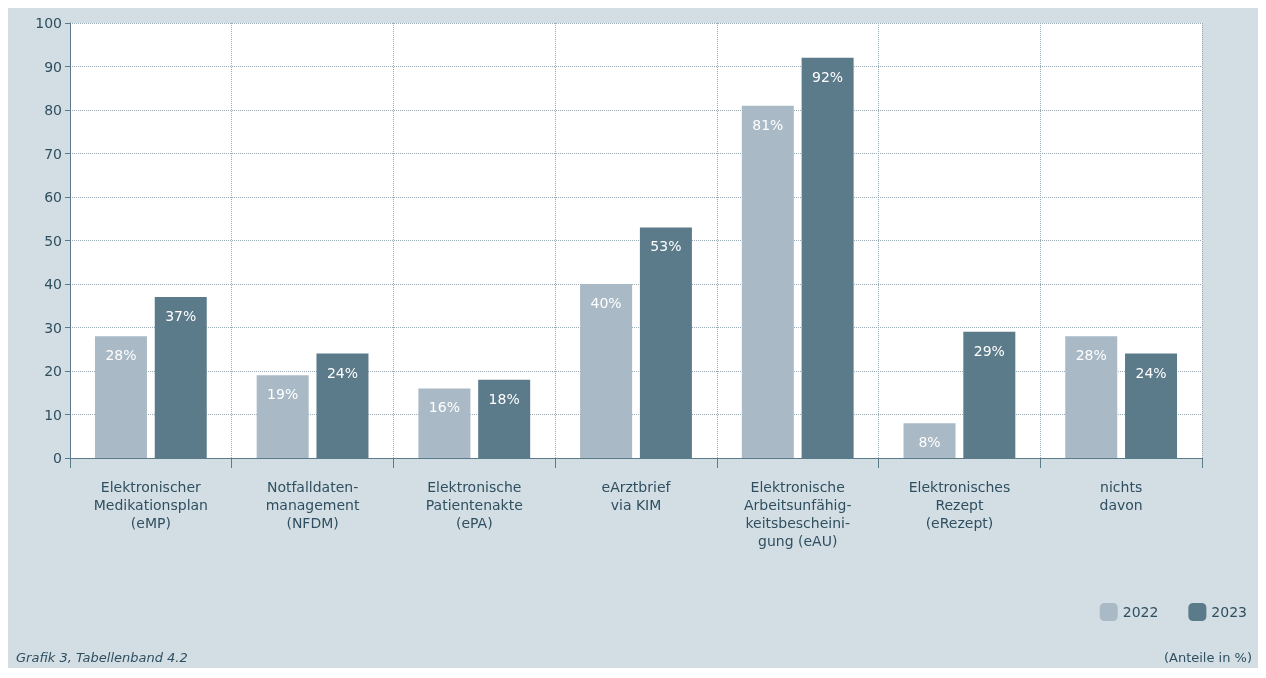  What do you see at coordinates (768, 124) in the screenshot?
I see `data-label: 81%` at bounding box center [768, 124].